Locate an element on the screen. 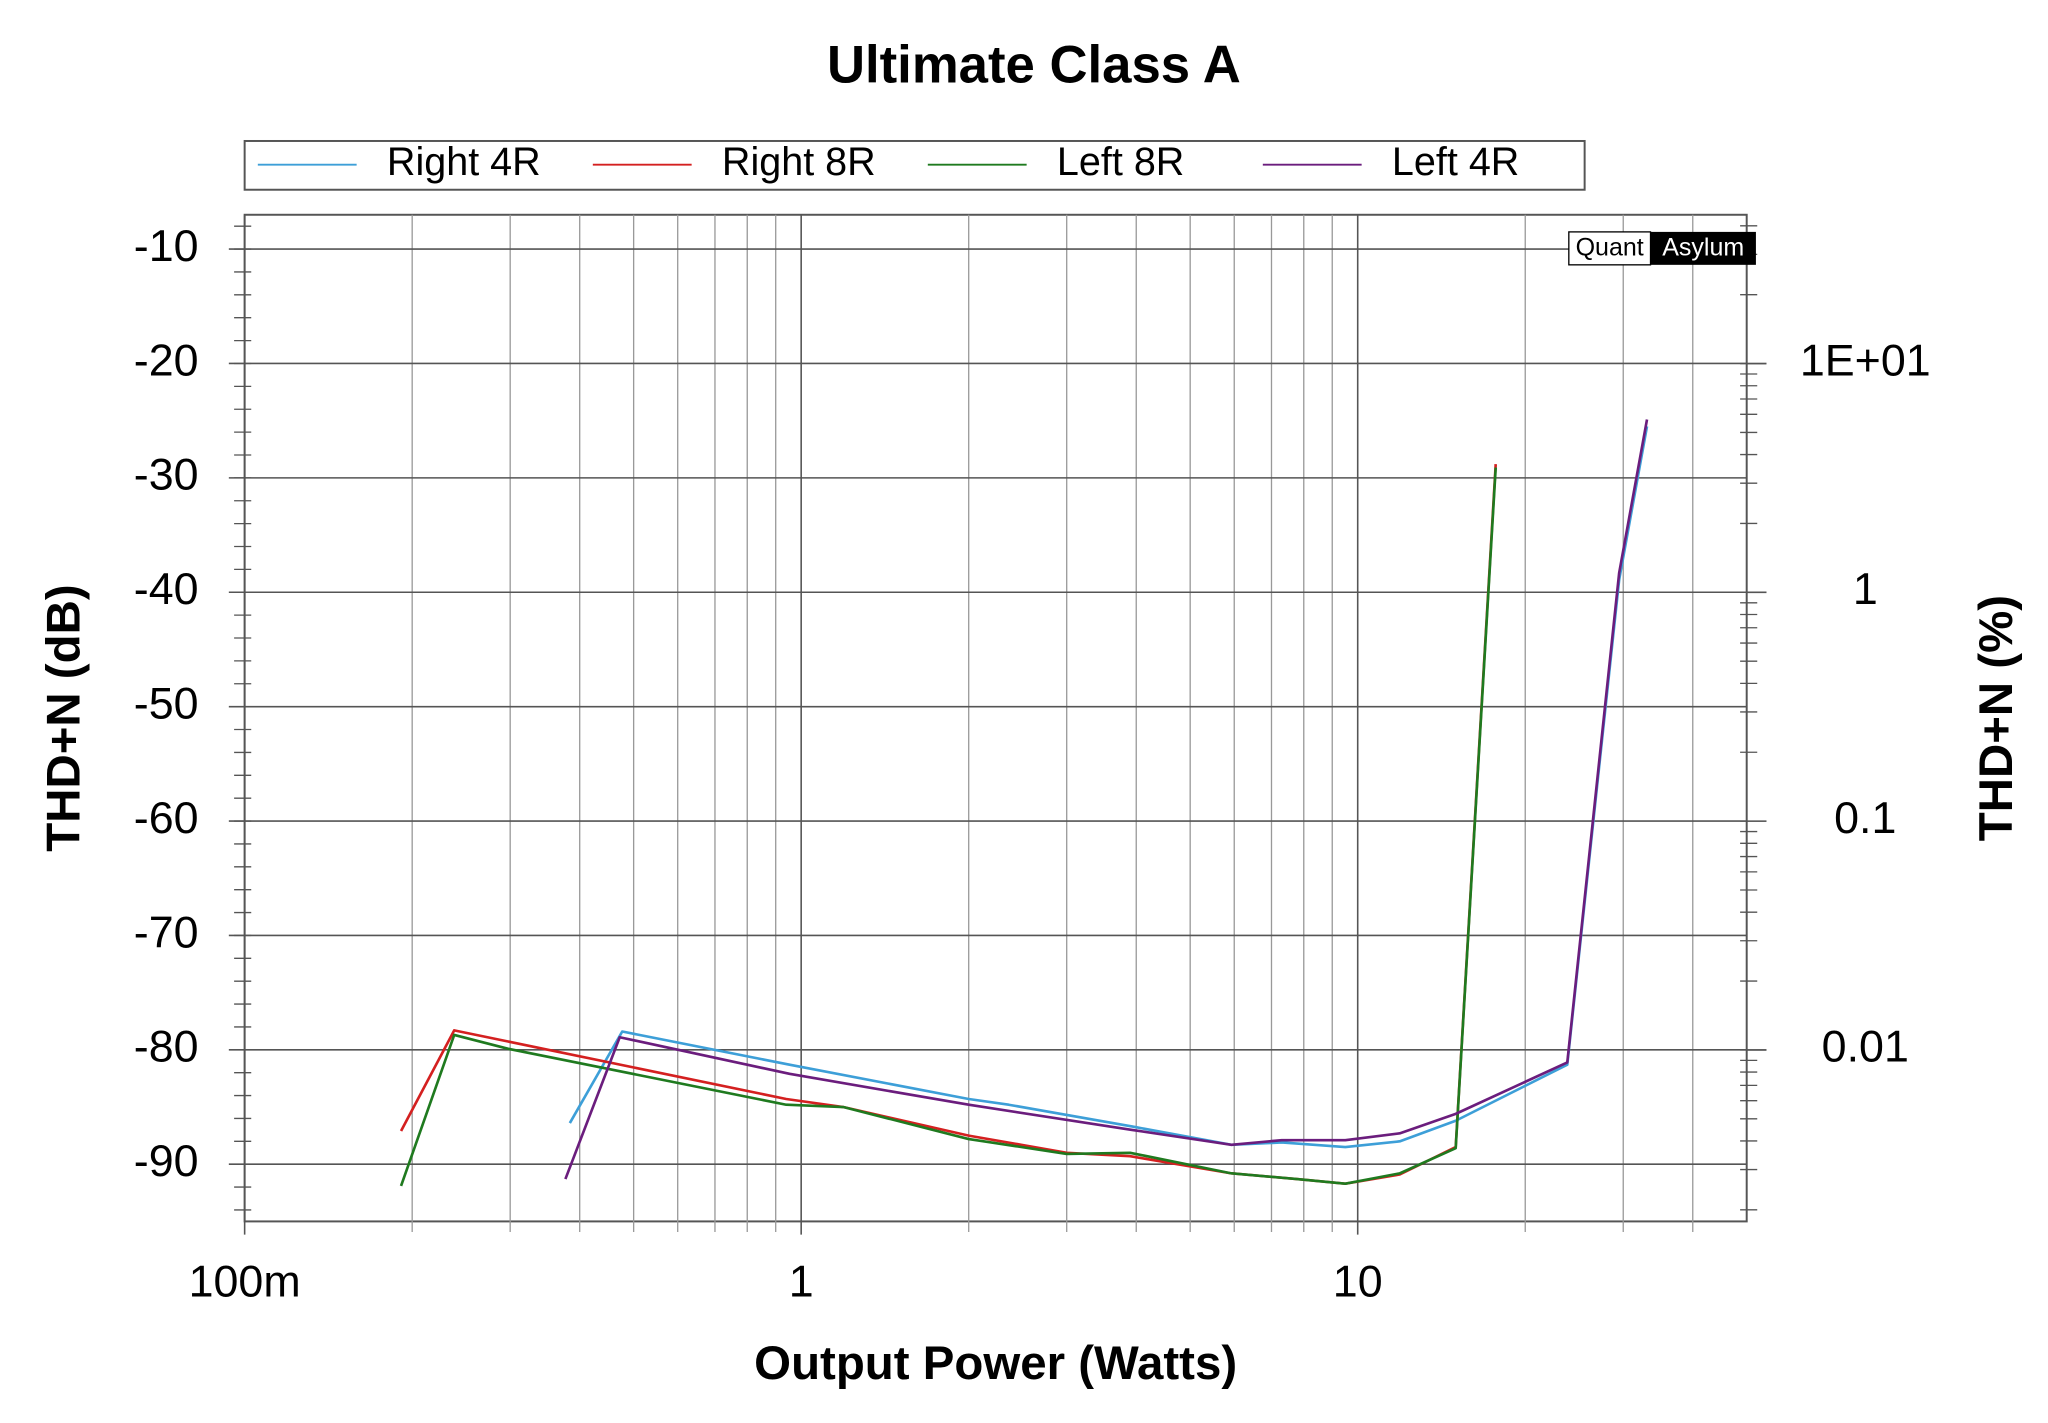 The image size is (2048, 1423). watermark-text: Quant is located at coordinates (1610, 248).